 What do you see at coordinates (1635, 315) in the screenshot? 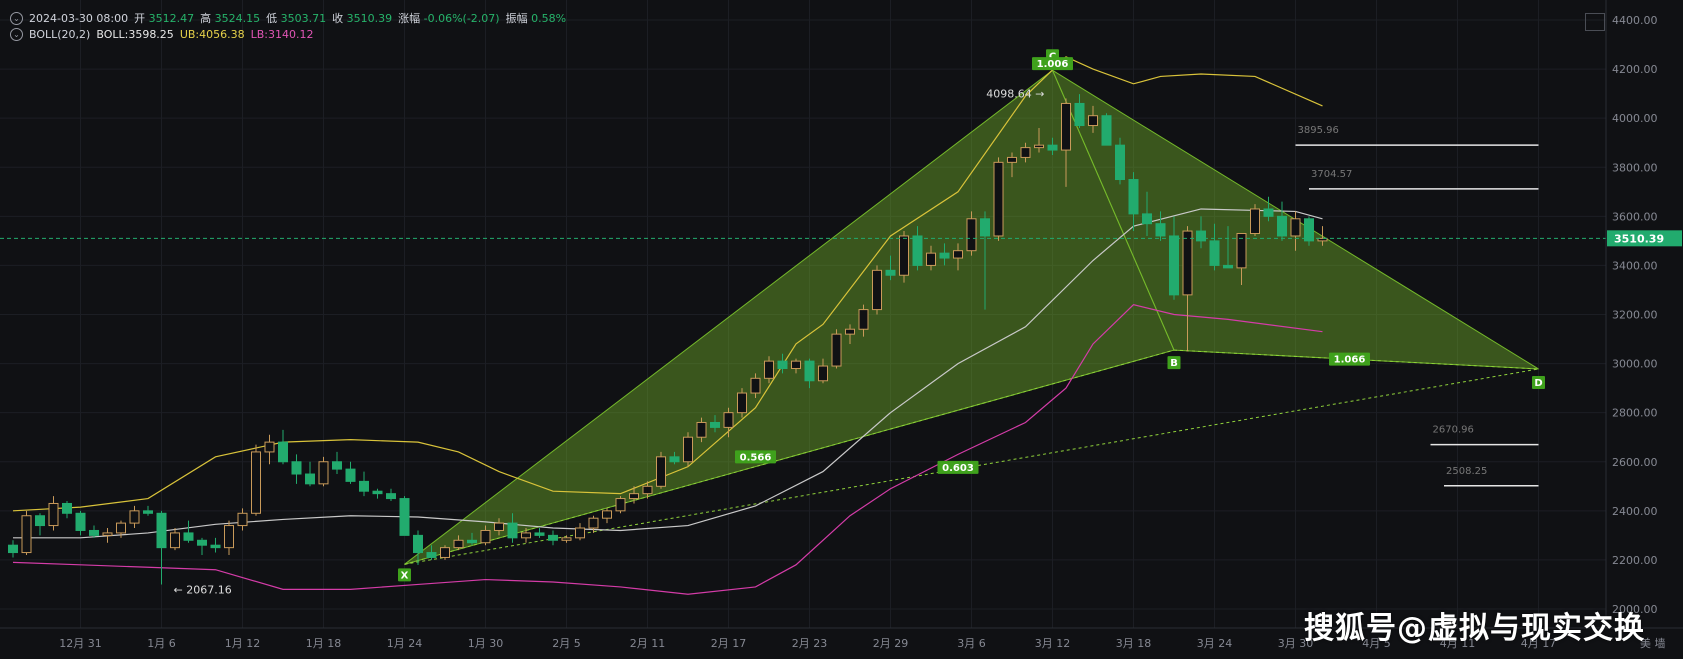
I see `y-tick-label: 3200.00` at bounding box center [1635, 315].